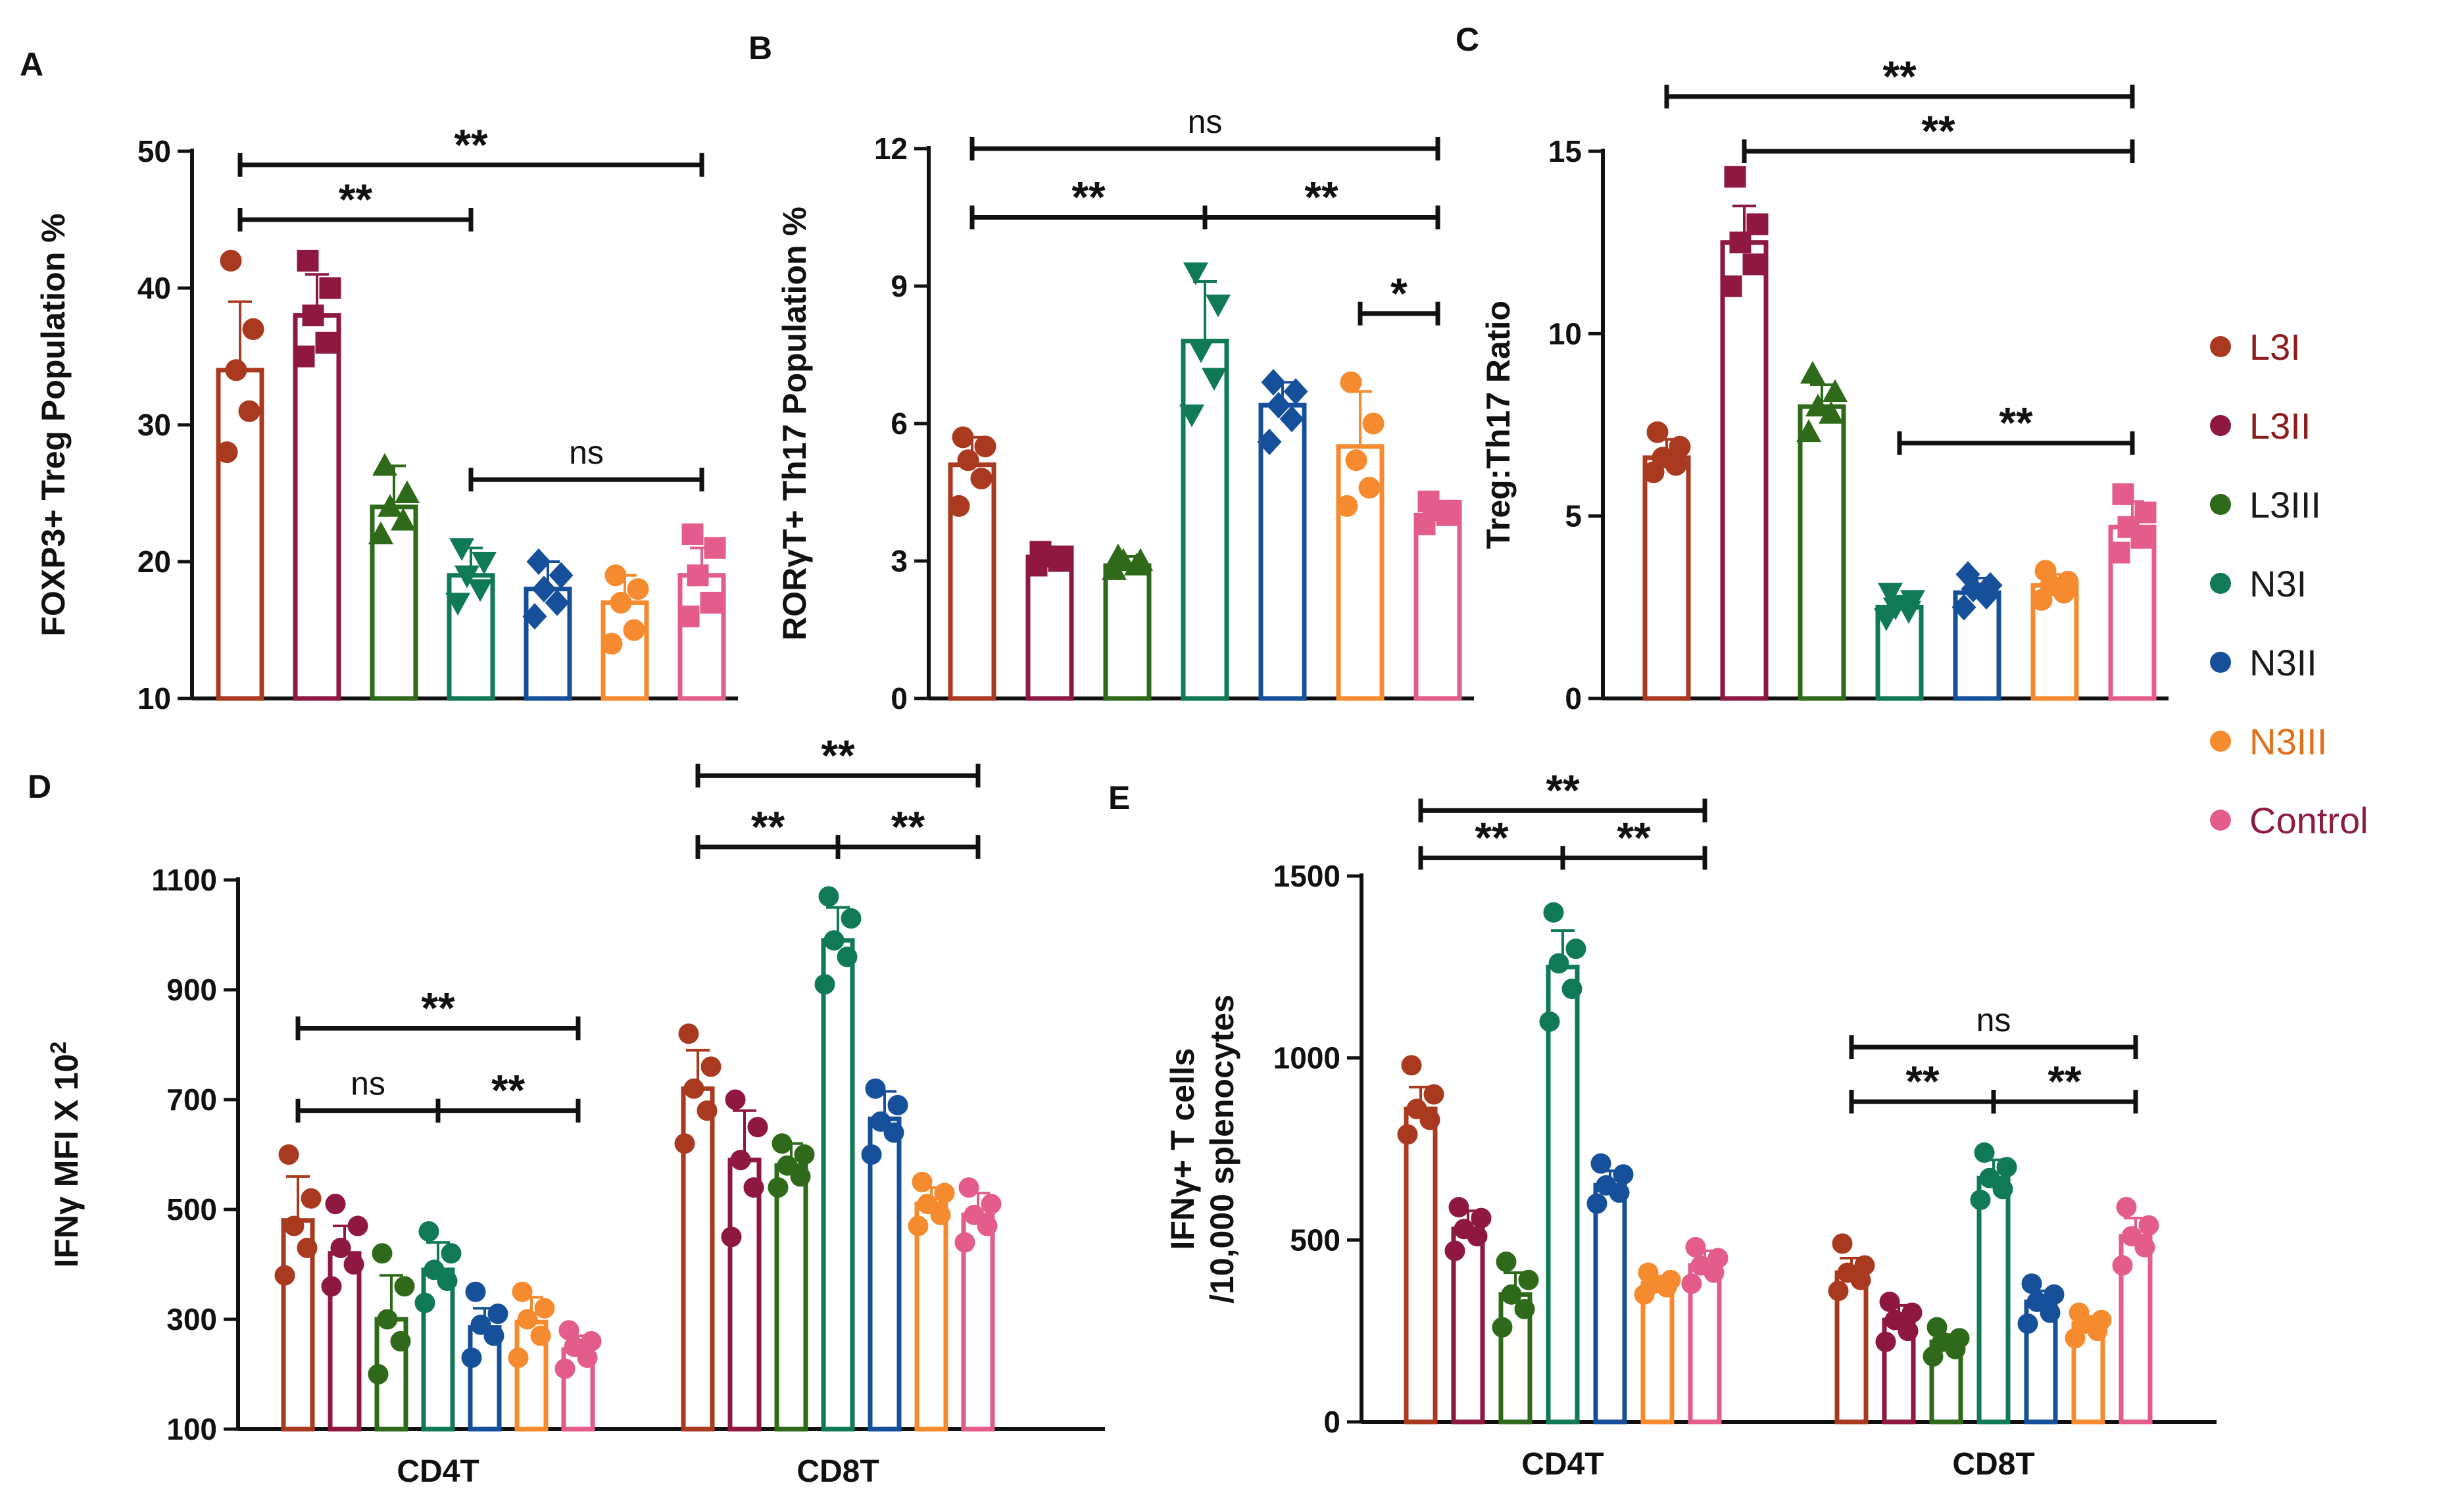 The image size is (2452, 1512). What do you see at coordinates (154, 425) in the screenshot?
I see `y-tick-label: 30` at bounding box center [154, 425].